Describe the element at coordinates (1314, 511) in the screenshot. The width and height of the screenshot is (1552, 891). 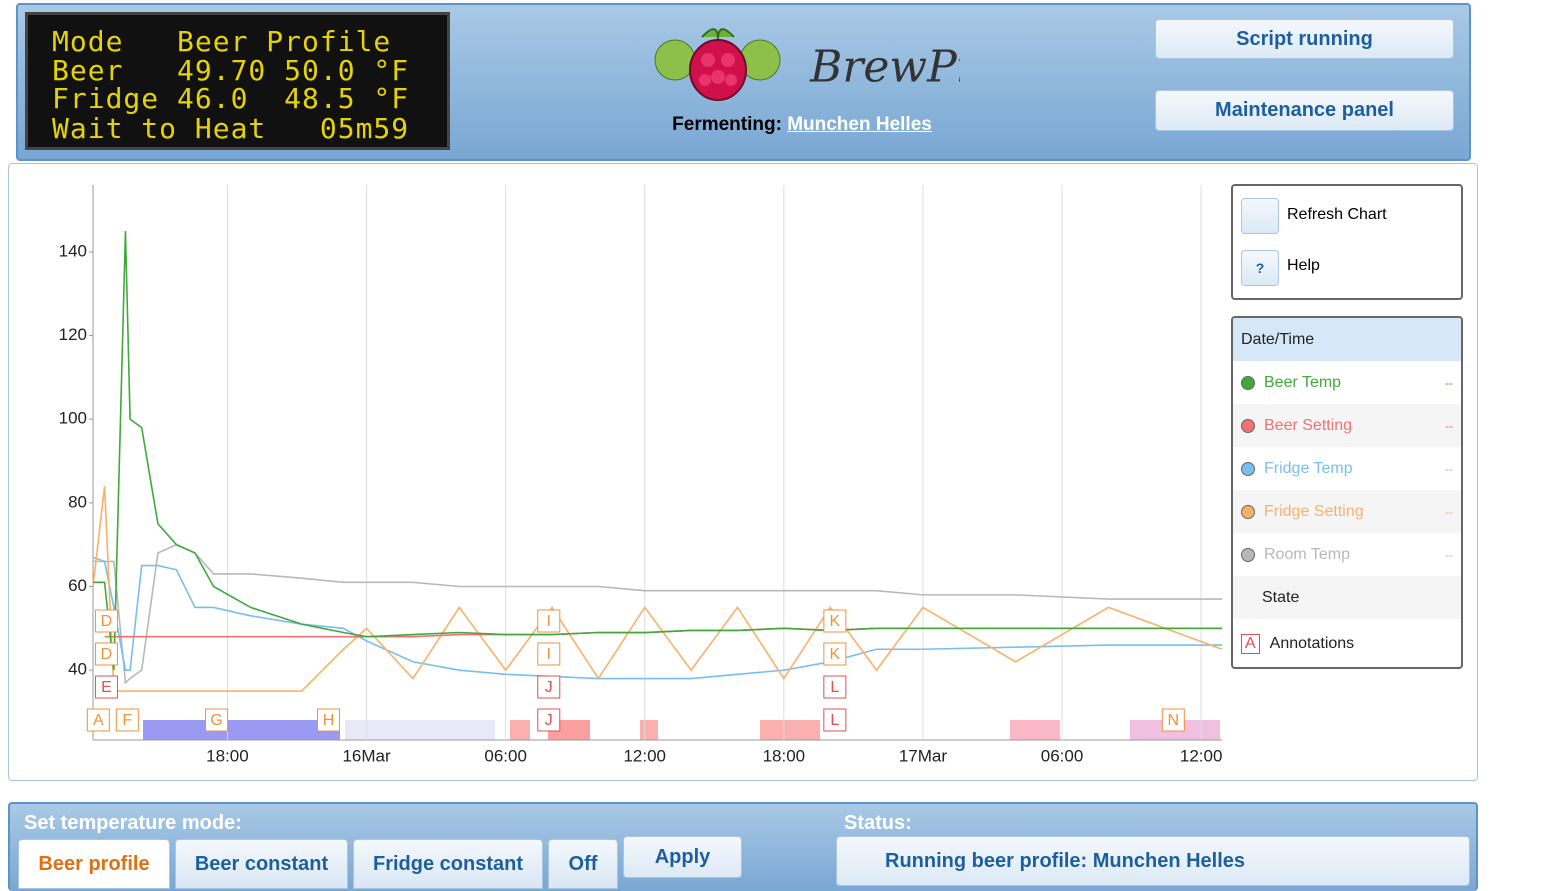
I see `legend-label: Fridge Setting` at that location.